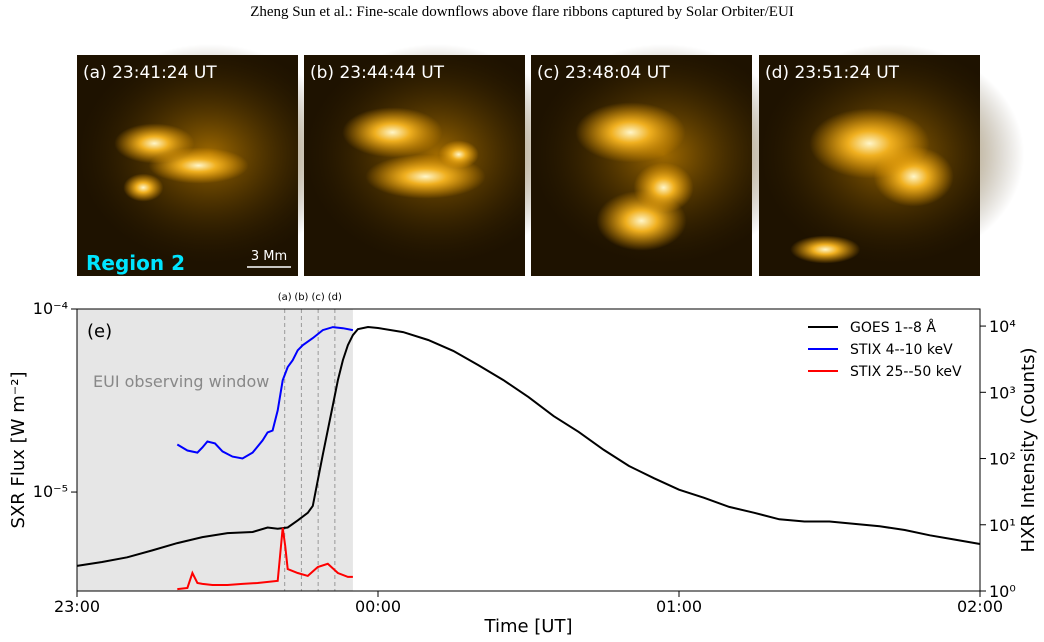  I want to click on x-tick-label: 00:00, so click(378, 606).